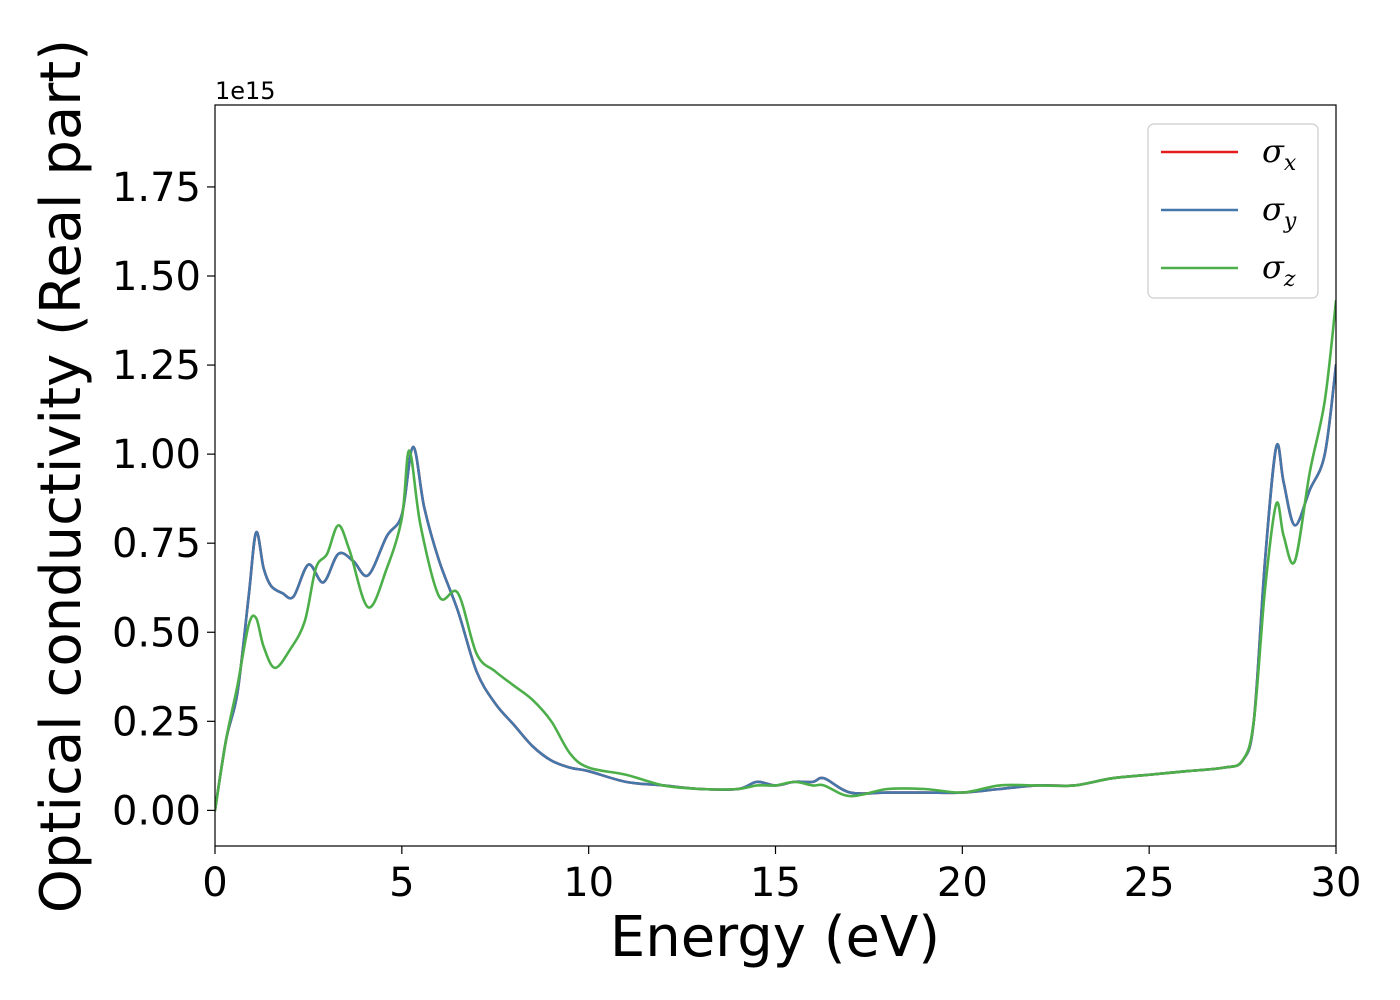 The width and height of the screenshot is (1400, 1000). I want to click on x-tick-label: 0, so click(214, 883).